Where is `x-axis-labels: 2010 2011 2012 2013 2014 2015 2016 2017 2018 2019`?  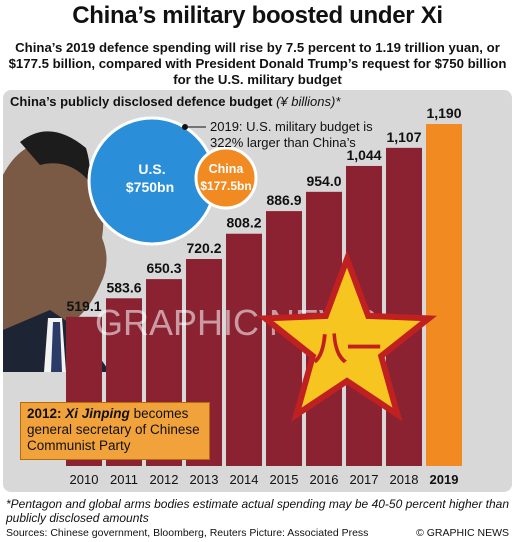
x-axis-labels: 2010 2011 2012 2013 2014 2015 2016 2017 2018 2019 is located at coordinates (264, 479).